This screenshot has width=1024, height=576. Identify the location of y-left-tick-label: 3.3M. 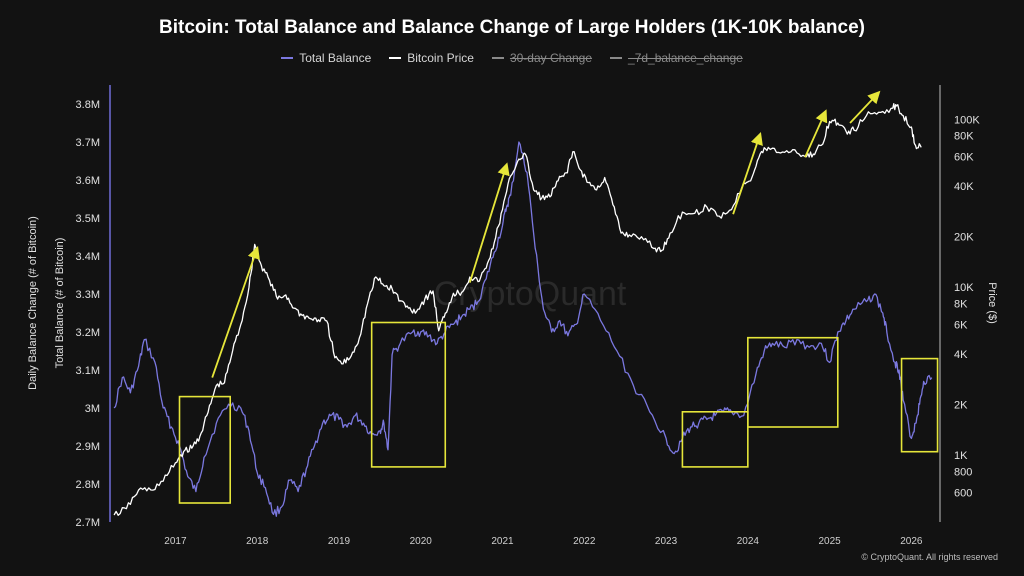
(88, 295).